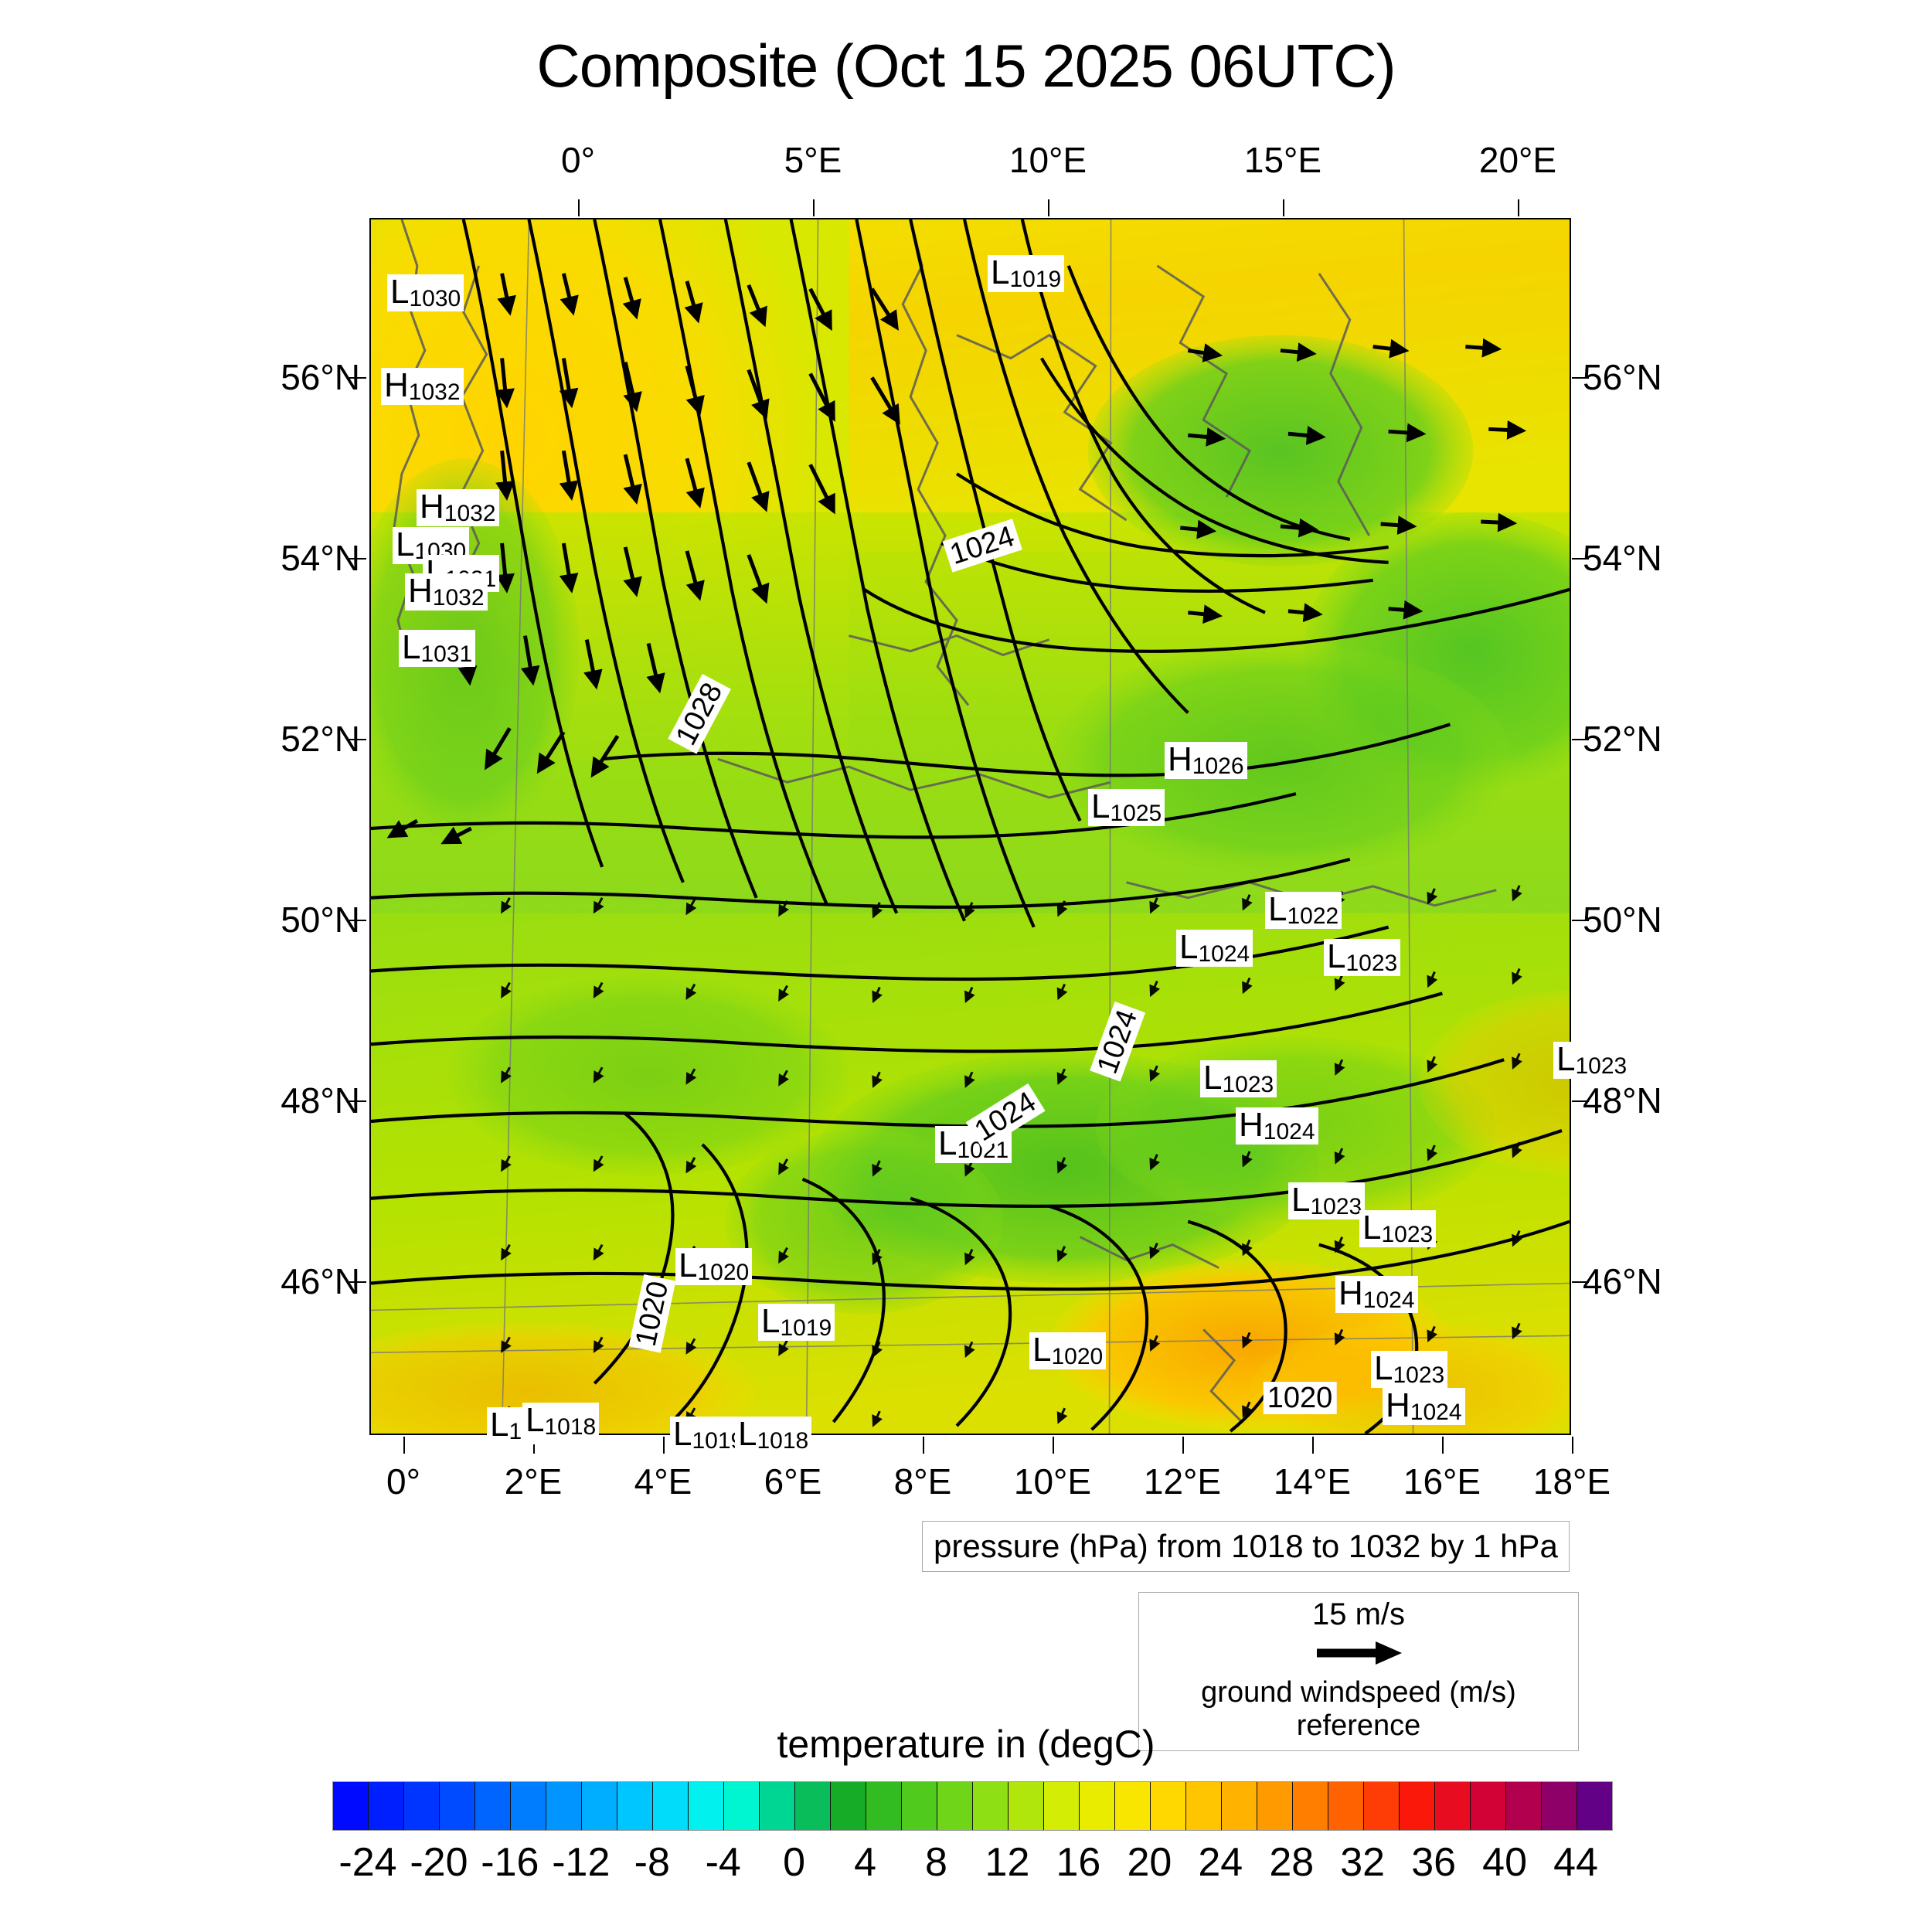  What do you see at coordinates (321, 1281) in the screenshot?
I see `left-axis-label-5: 46°N` at bounding box center [321, 1281].